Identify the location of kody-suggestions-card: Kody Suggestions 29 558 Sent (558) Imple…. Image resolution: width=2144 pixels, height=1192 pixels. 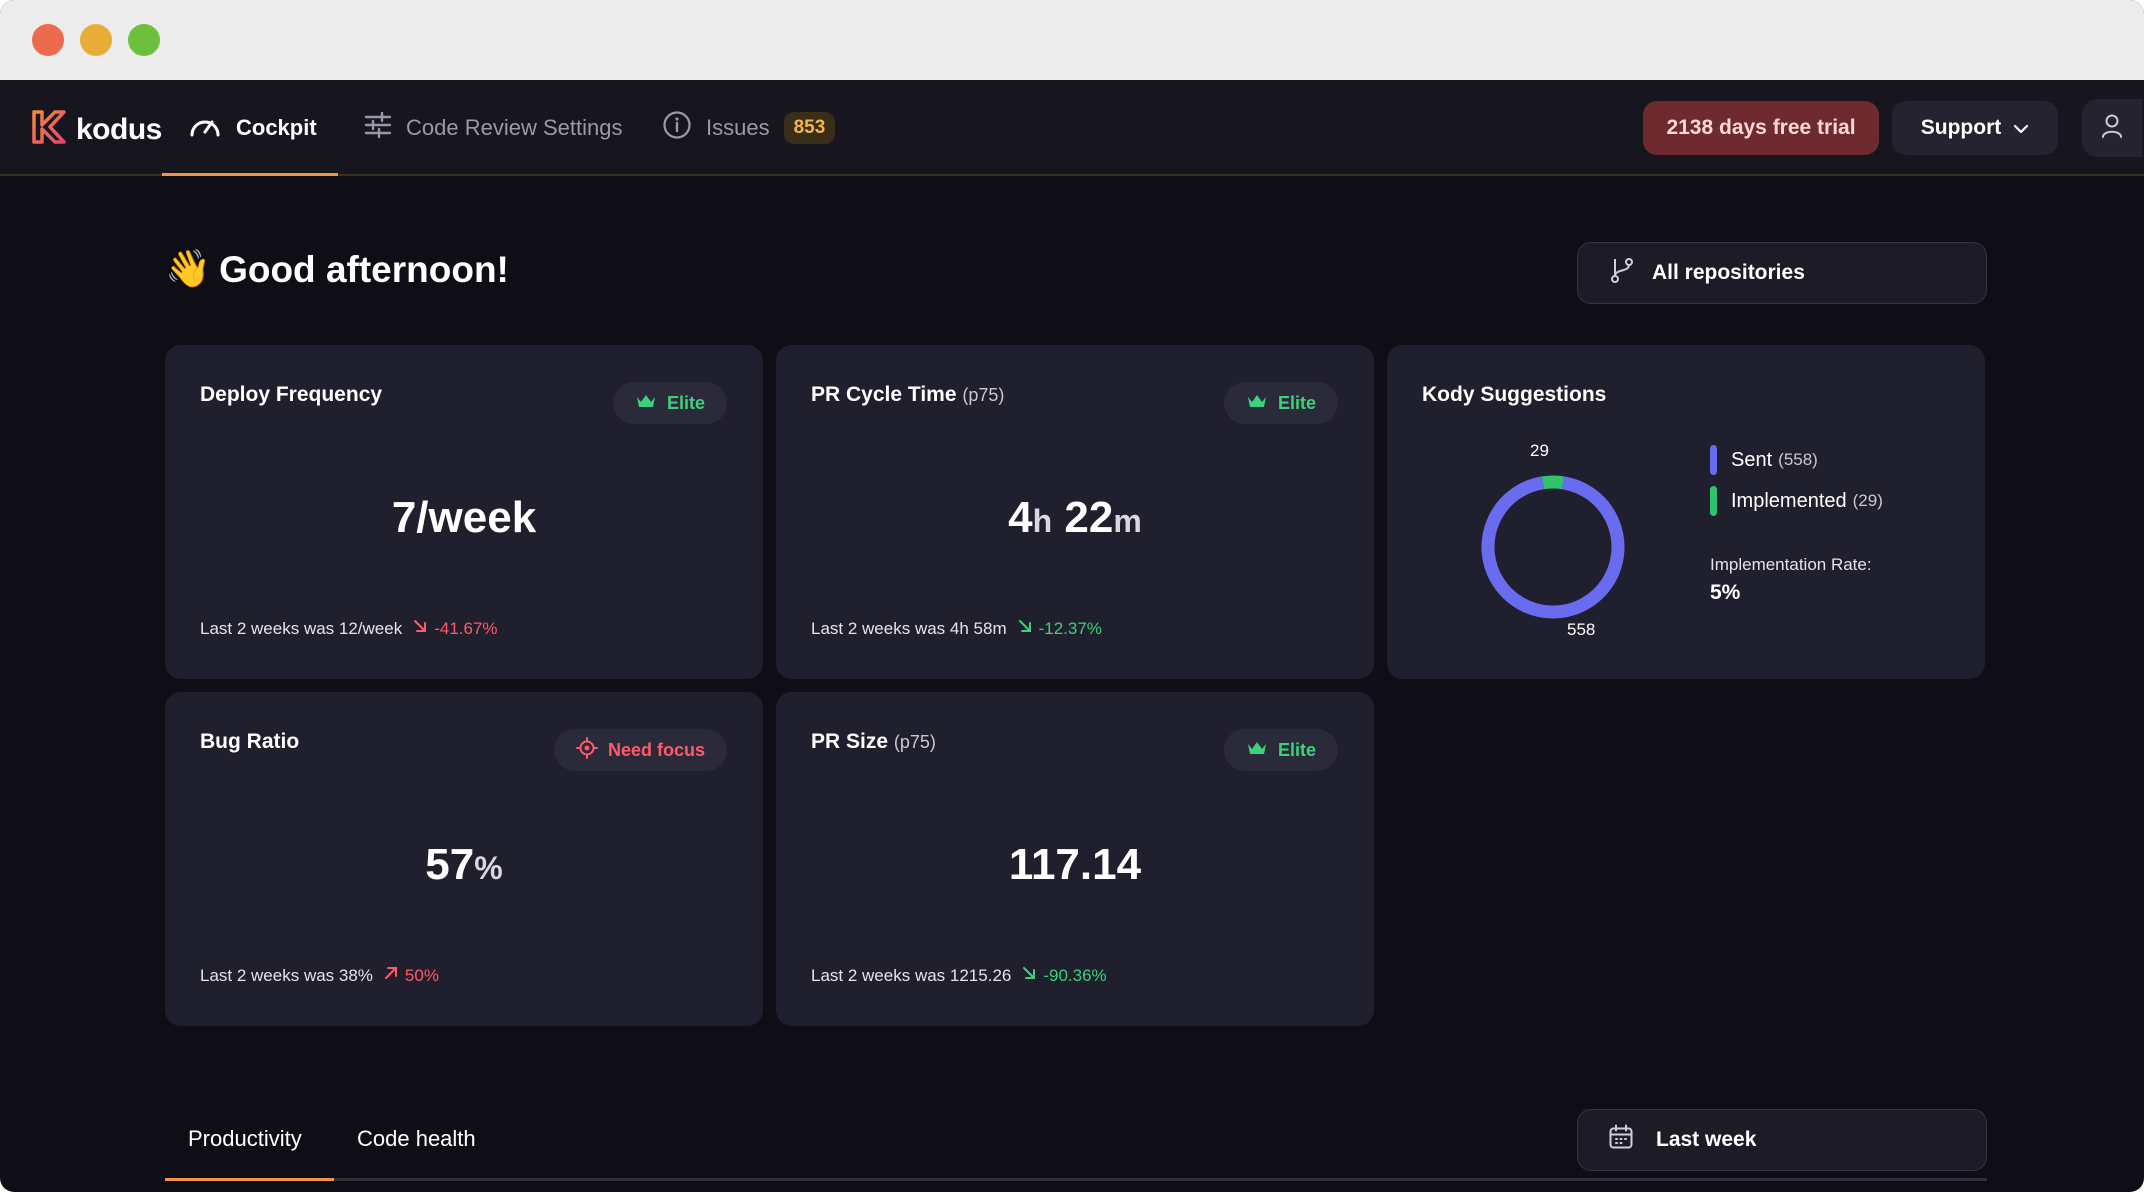
(1686, 512).